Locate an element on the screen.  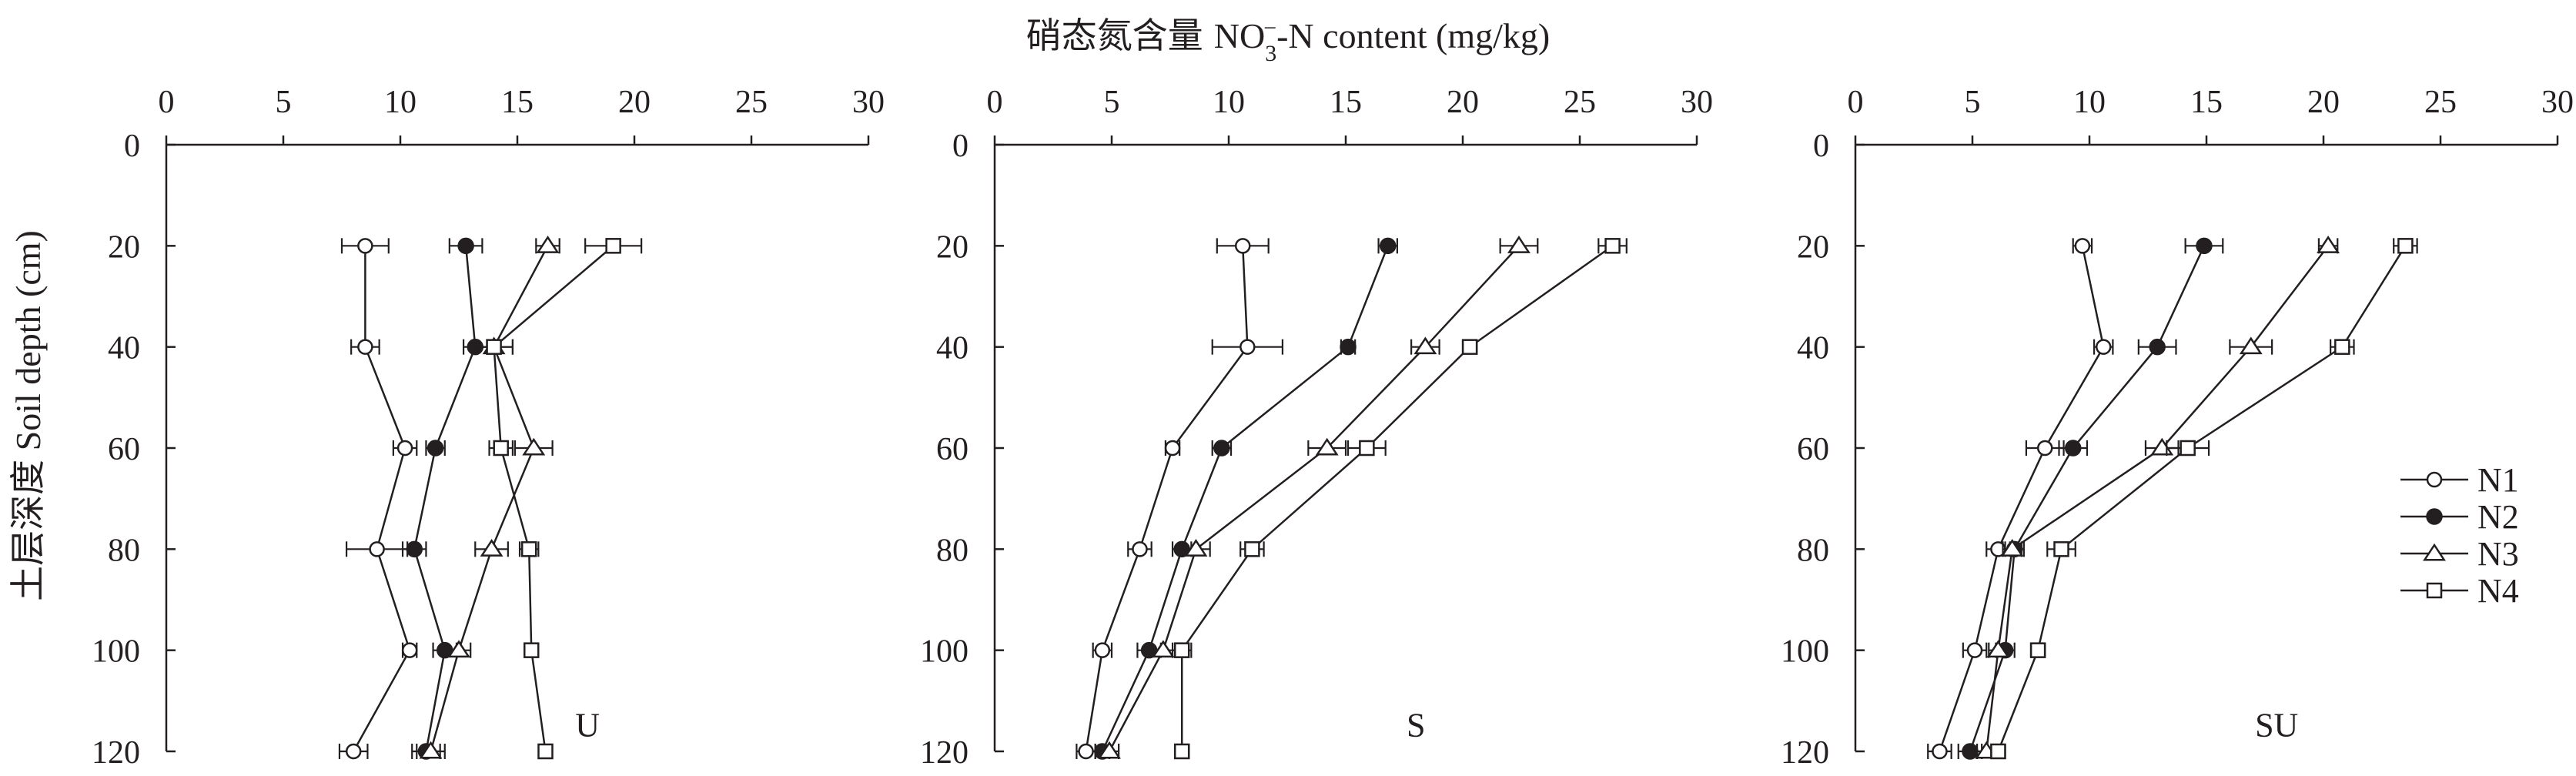
legend-label: N4 is located at coordinates (2498, 591).